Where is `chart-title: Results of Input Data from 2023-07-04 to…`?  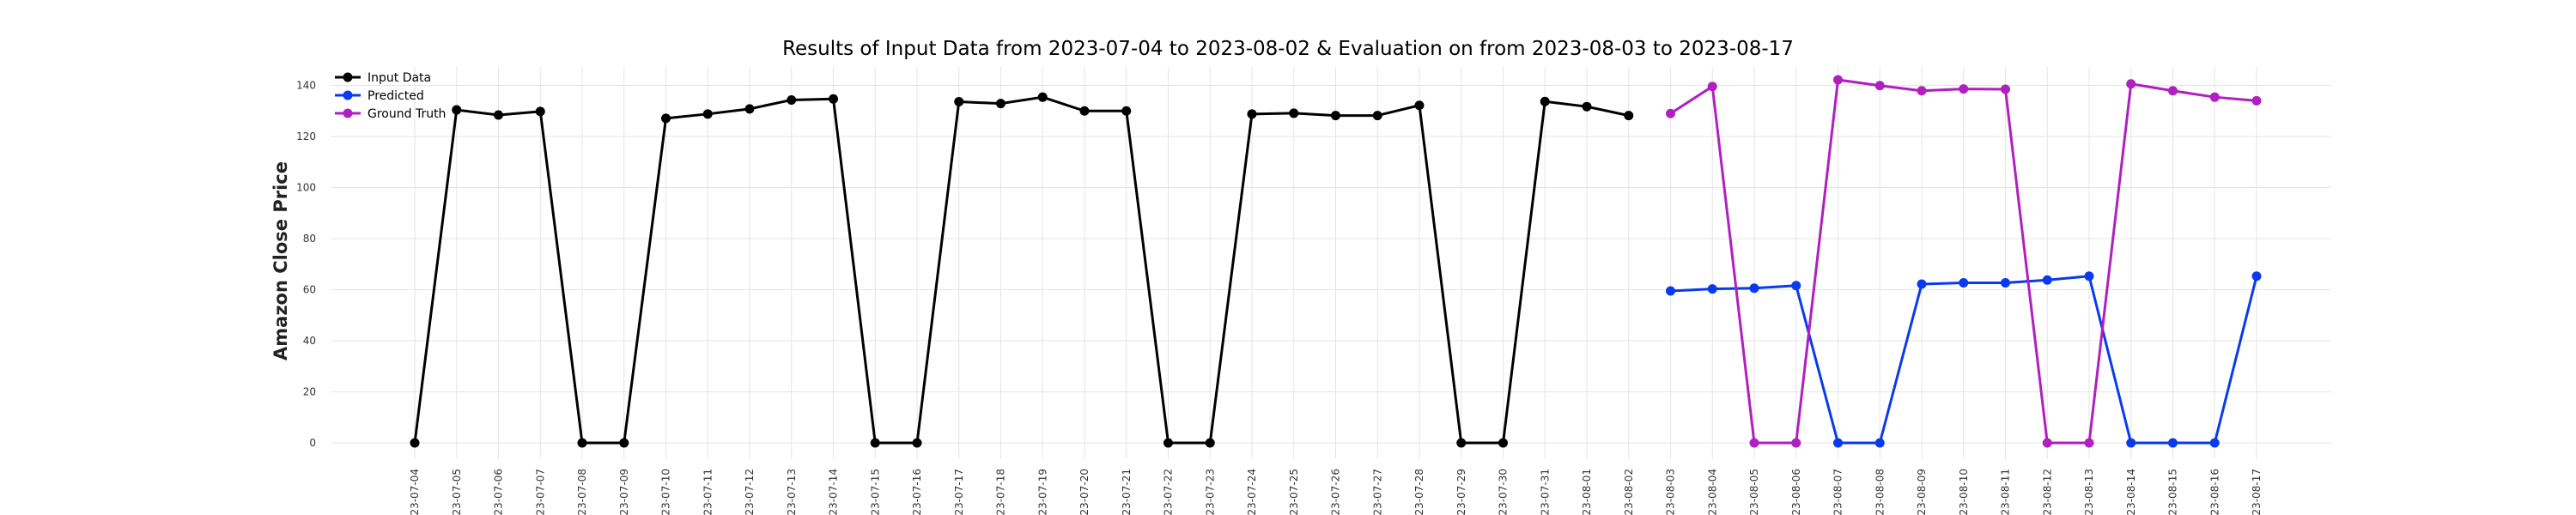 chart-title: Results of Input Data from 2023-07-04 to… is located at coordinates (1288, 49).